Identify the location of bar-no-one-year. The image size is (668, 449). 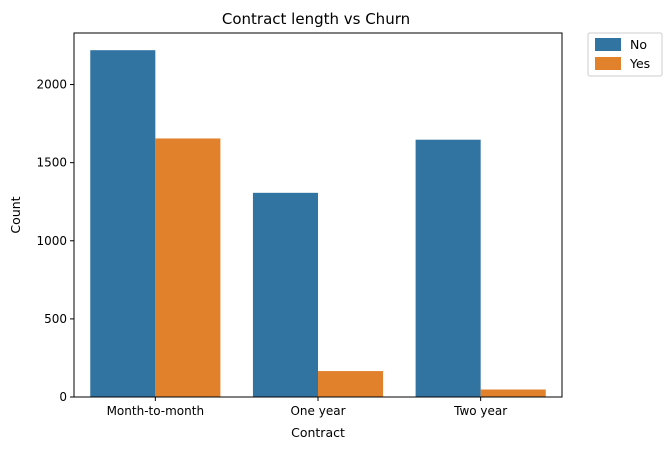
(285, 294).